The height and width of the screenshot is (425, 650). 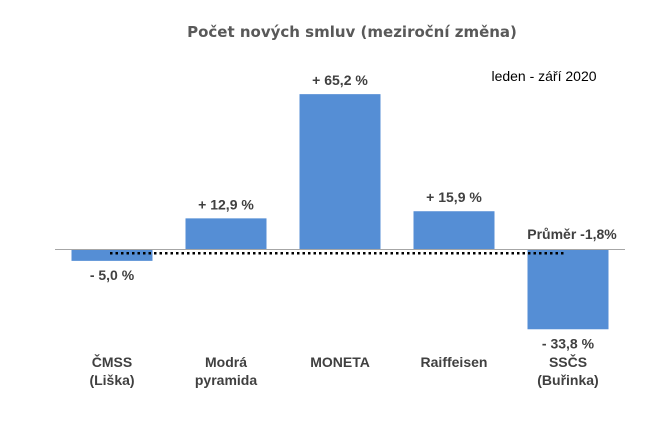 What do you see at coordinates (572, 234) in the screenshot?
I see `average-label: Průměr -1,8%` at bounding box center [572, 234].